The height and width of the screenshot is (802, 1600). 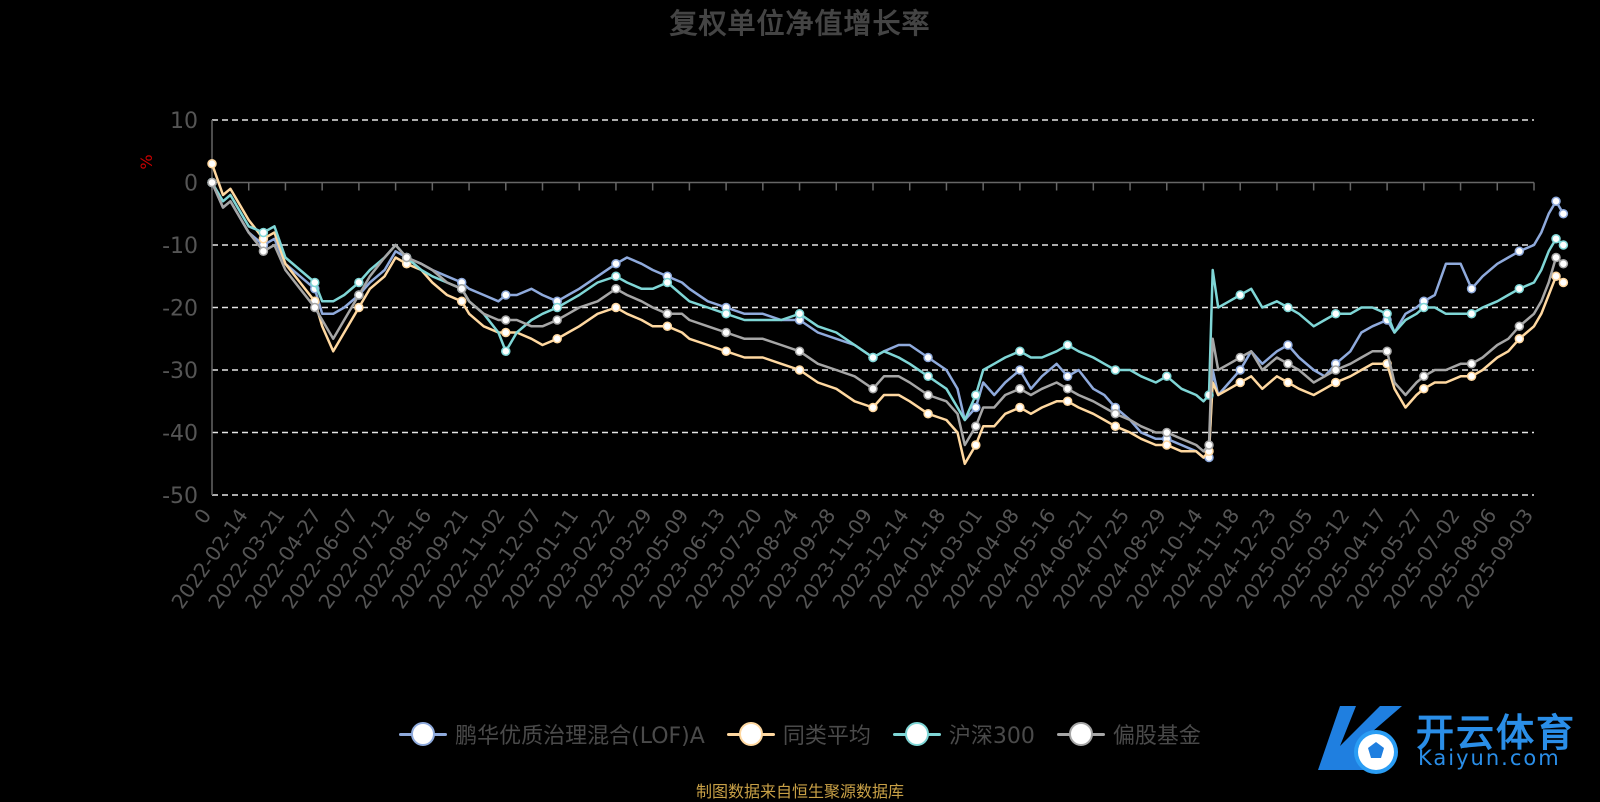 I want to click on chart-title: 复权单位净值增长率, so click(x=800, y=23).